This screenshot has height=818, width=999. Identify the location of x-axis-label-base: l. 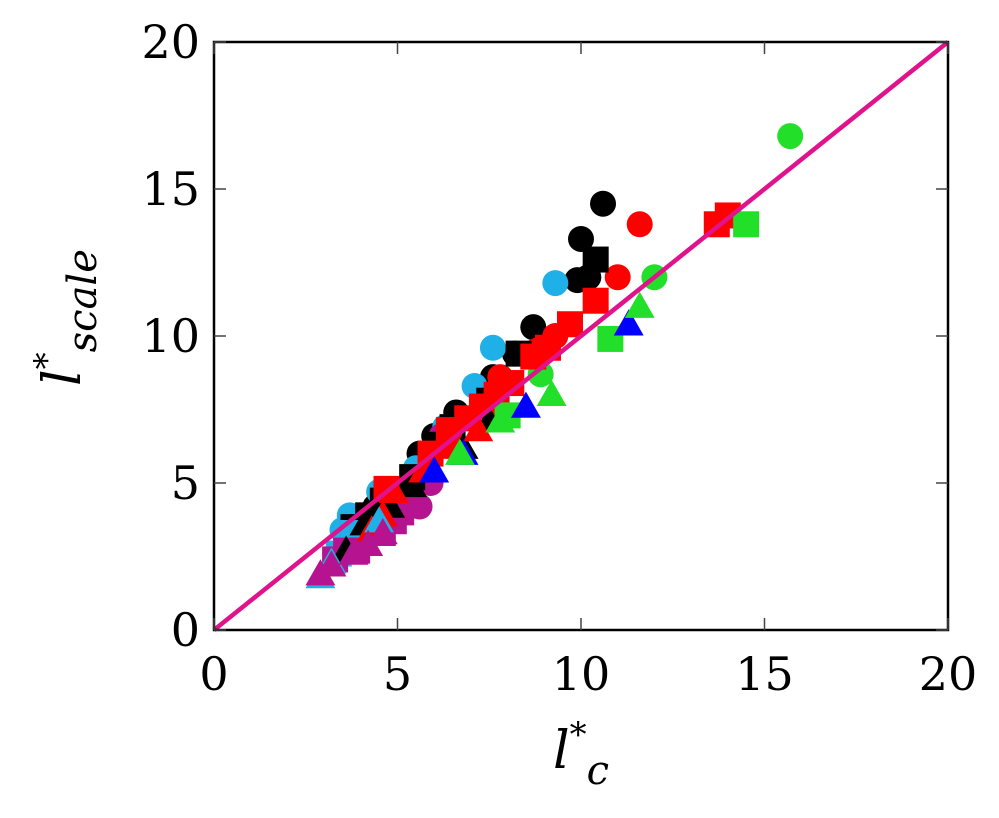
(561, 751).